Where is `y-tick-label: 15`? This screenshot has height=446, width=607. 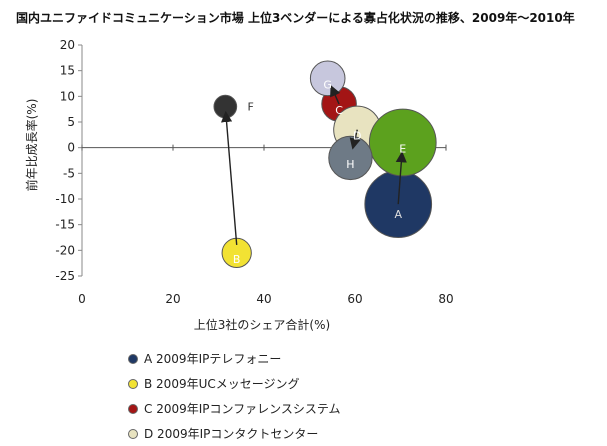
y-tick-label: 15 is located at coordinates (67, 71).